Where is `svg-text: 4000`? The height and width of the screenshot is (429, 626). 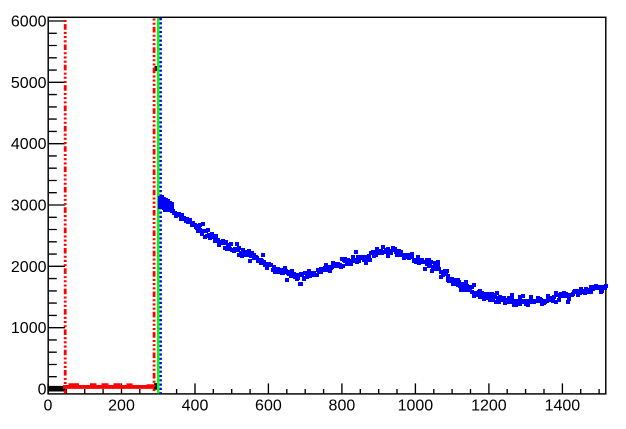
svg-text: 4000 is located at coordinates (29, 144).